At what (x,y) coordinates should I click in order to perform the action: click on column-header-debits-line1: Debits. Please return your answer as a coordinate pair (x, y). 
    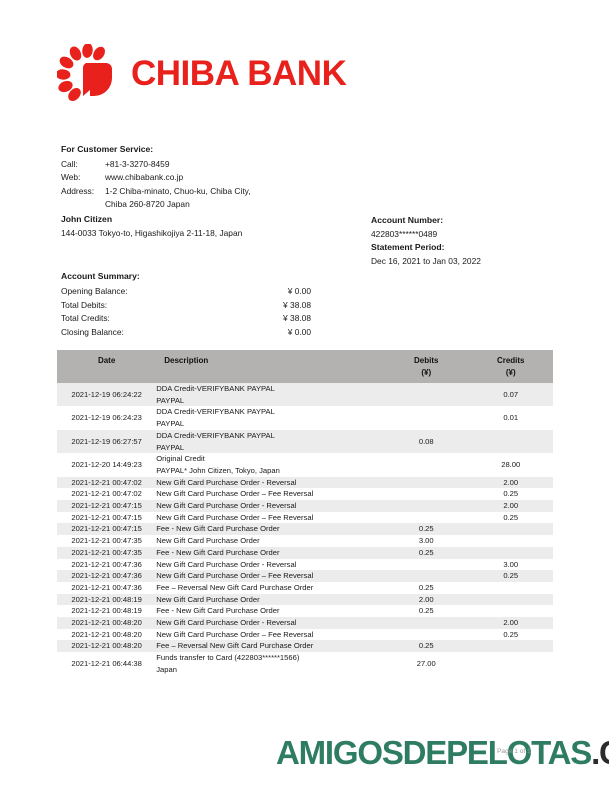
    Looking at the image, I should click on (426, 360).